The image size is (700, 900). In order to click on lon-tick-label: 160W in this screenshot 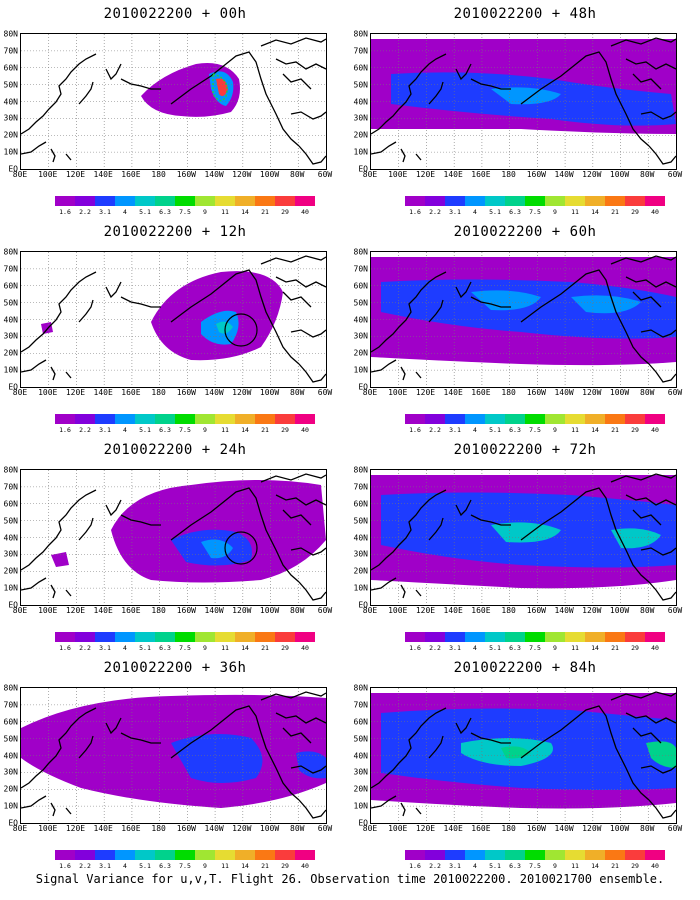, I will do `click(536, 174)`.